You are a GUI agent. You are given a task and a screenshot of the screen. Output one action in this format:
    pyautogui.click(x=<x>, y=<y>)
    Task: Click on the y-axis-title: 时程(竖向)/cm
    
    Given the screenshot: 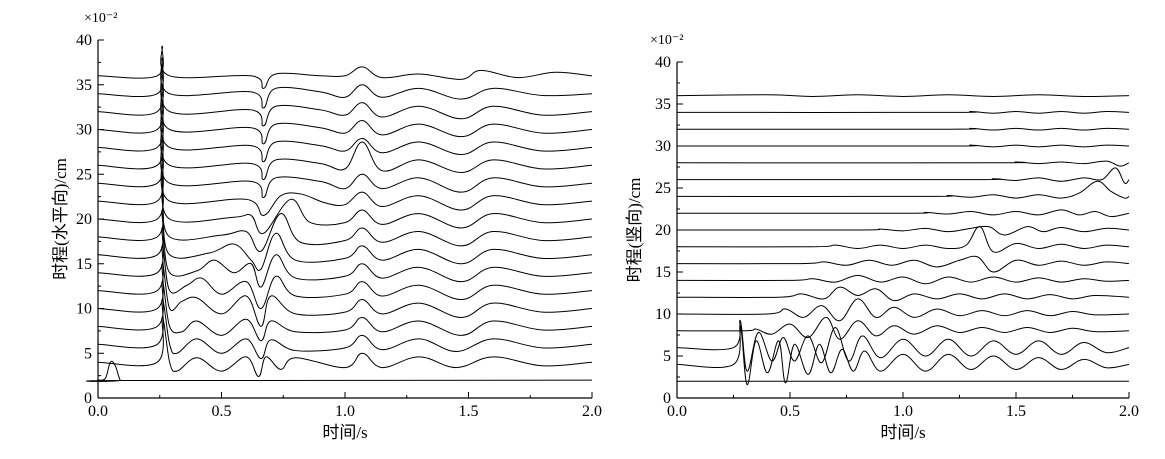 What is the action you would take?
    pyautogui.click(x=634, y=230)
    